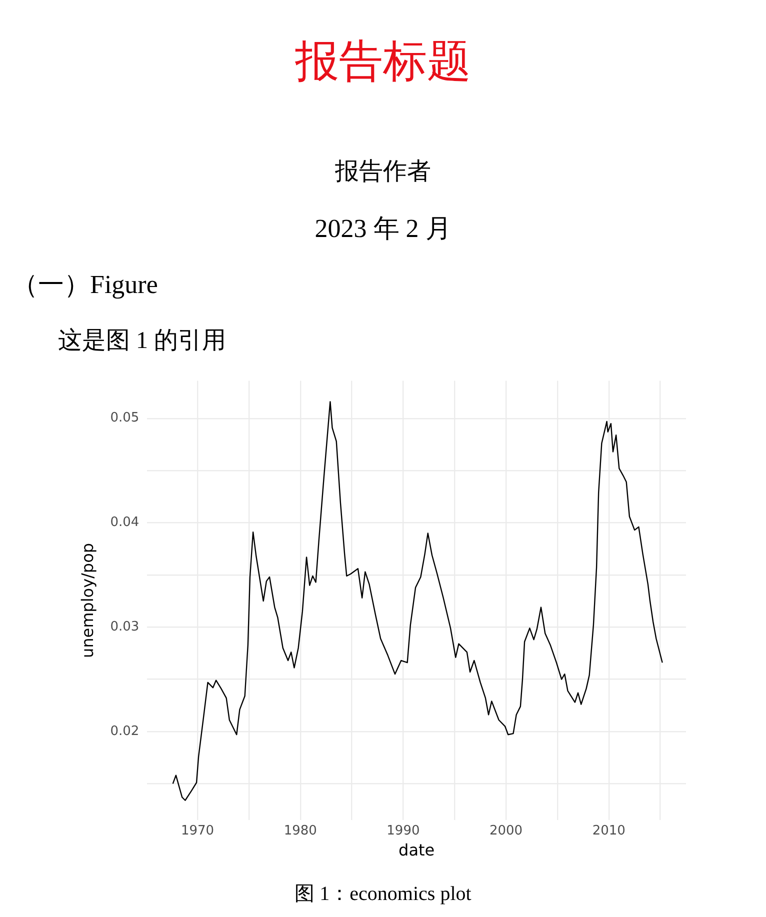 This screenshot has width=766, height=917. I want to click on text: 报告作者, so click(383, 172).